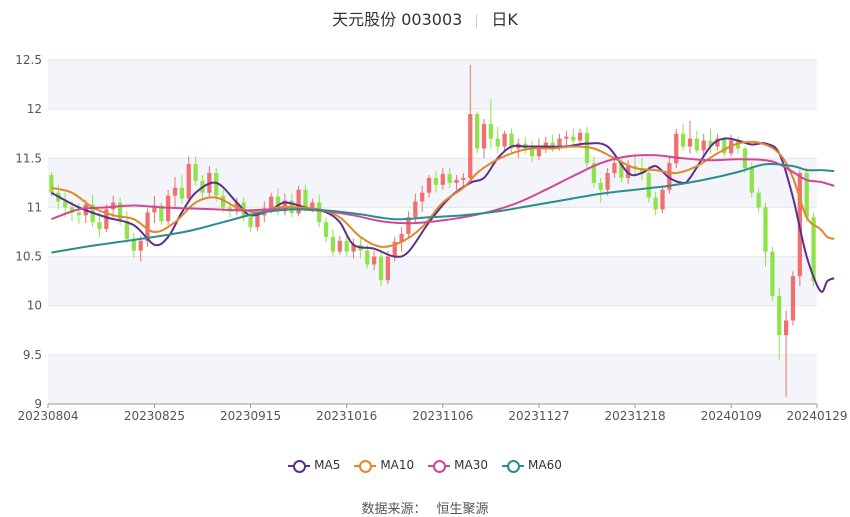 The image size is (850, 517). I want to click on y-tick-label: 9.5, so click(32, 355).